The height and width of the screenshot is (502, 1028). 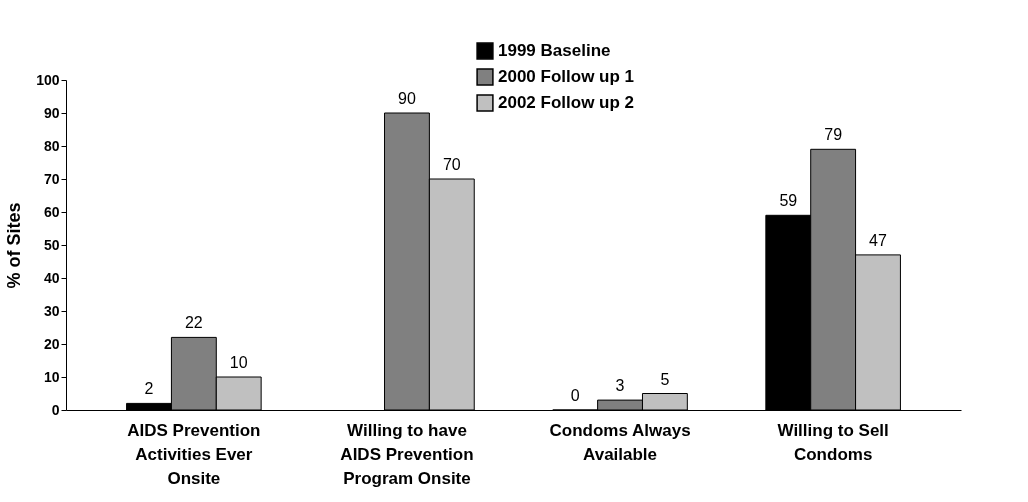 What do you see at coordinates (51, 376) in the screenshot?
I see `y-tick-label: 10` at bounding box center [51, 376].